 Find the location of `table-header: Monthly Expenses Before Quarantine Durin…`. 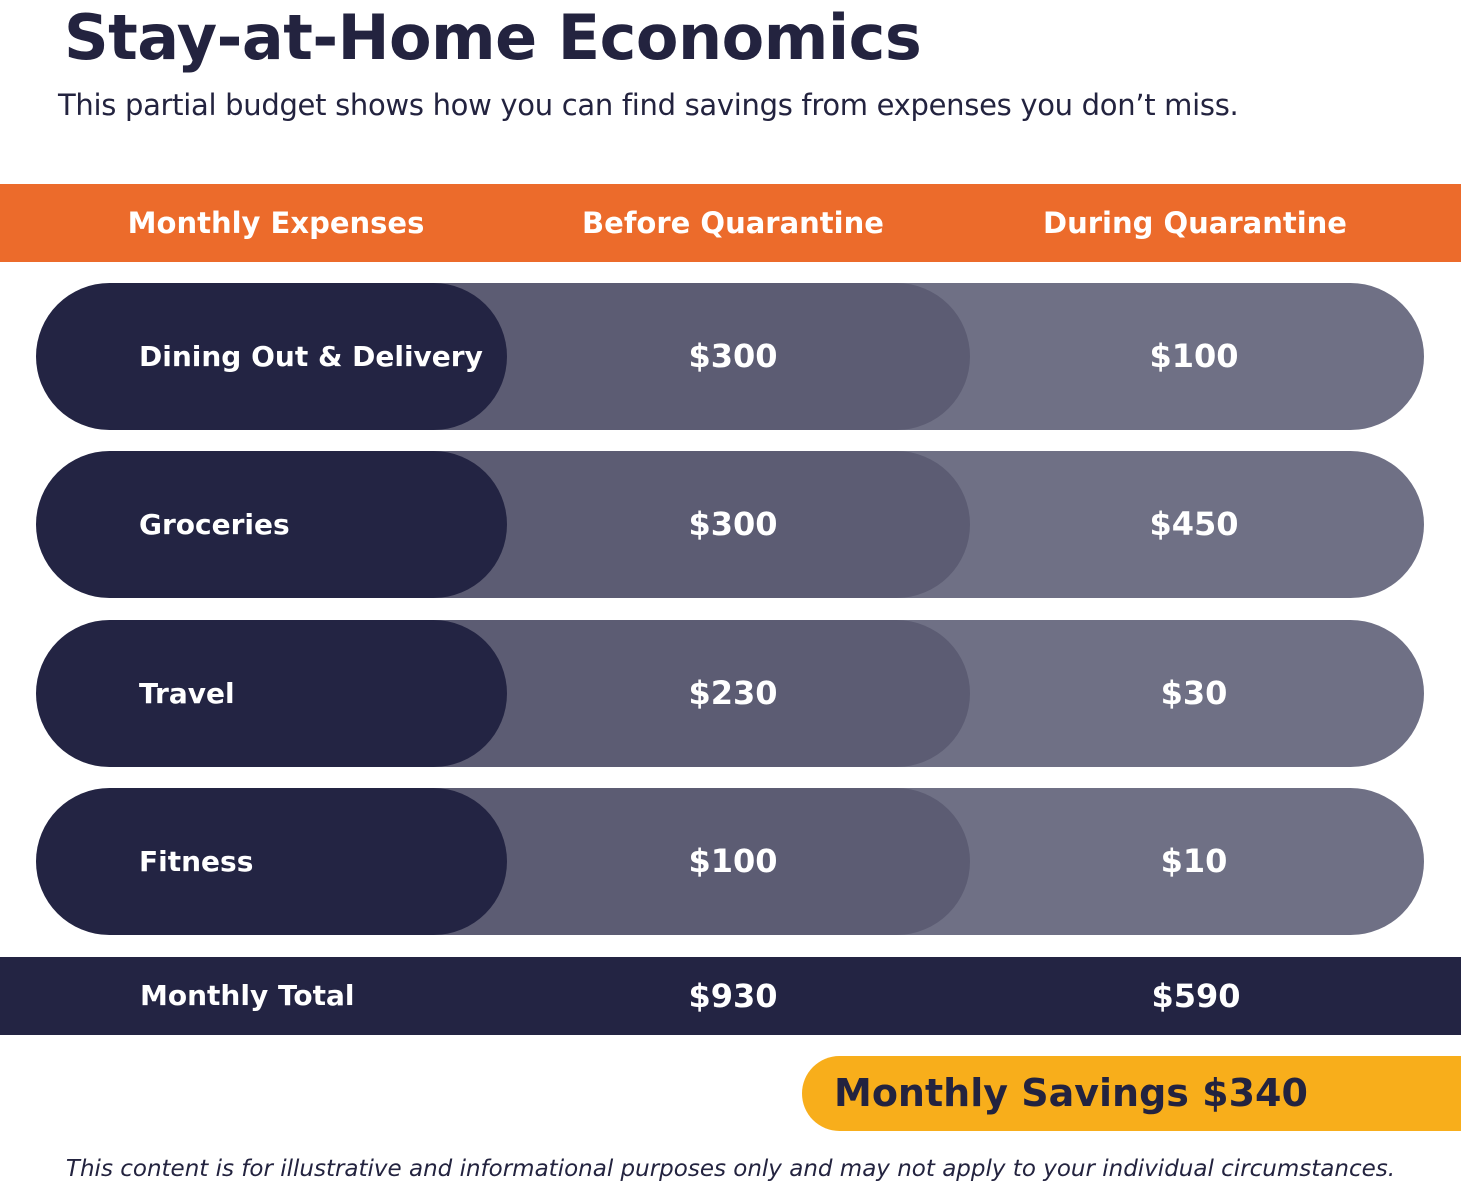

table-header: Monthly Expenses Before Quarantine Durin… is located at coordinates (730, 223).